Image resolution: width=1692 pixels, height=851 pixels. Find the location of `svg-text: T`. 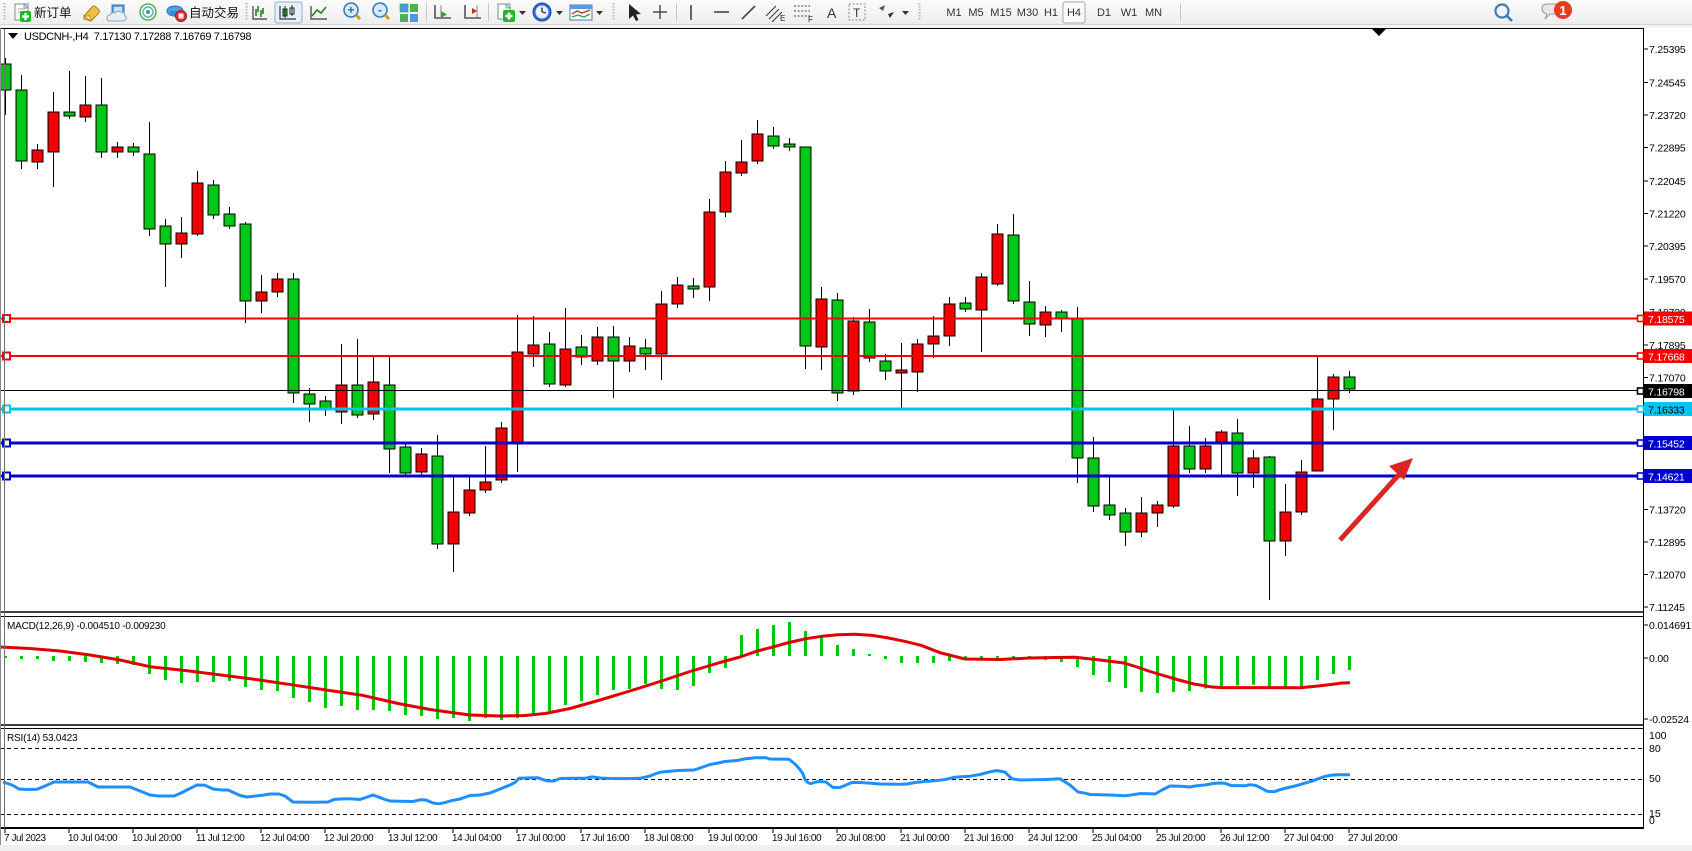

svg-text: T is located at coordinates (857, 13).